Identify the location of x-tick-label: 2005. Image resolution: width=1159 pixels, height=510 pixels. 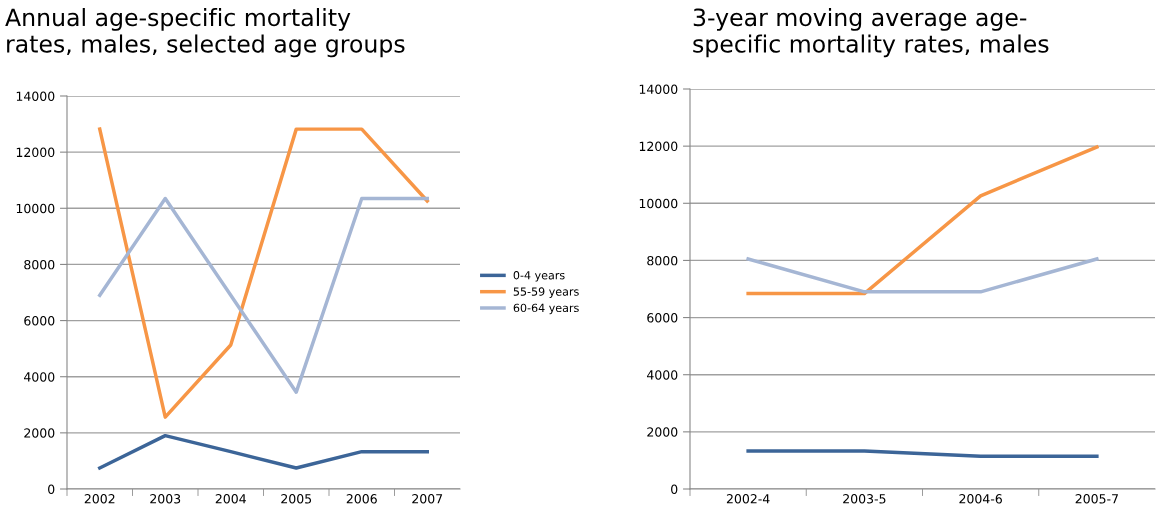
(296, 499).